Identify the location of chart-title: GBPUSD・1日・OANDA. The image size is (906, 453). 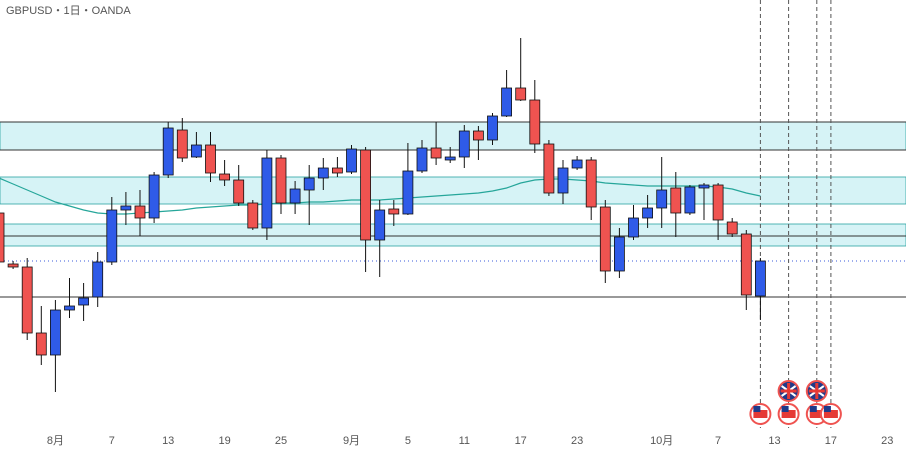
(68, 11).